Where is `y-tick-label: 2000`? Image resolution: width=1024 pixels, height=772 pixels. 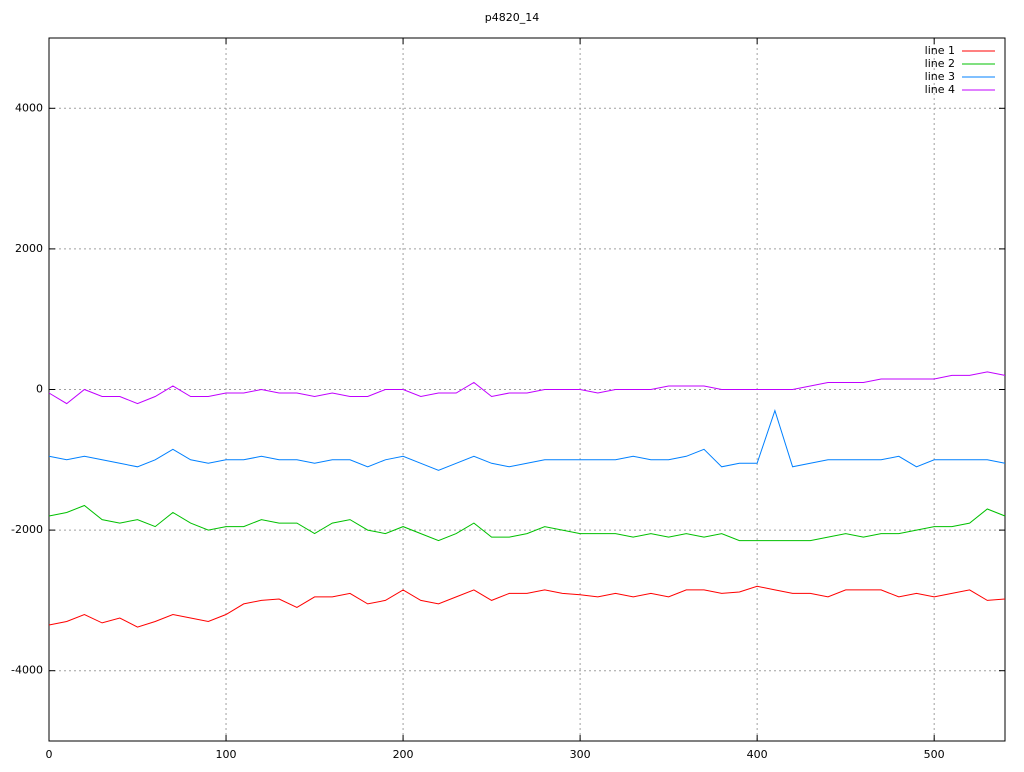 y-tick-label: 2000 is located at coordinates (29, 248).